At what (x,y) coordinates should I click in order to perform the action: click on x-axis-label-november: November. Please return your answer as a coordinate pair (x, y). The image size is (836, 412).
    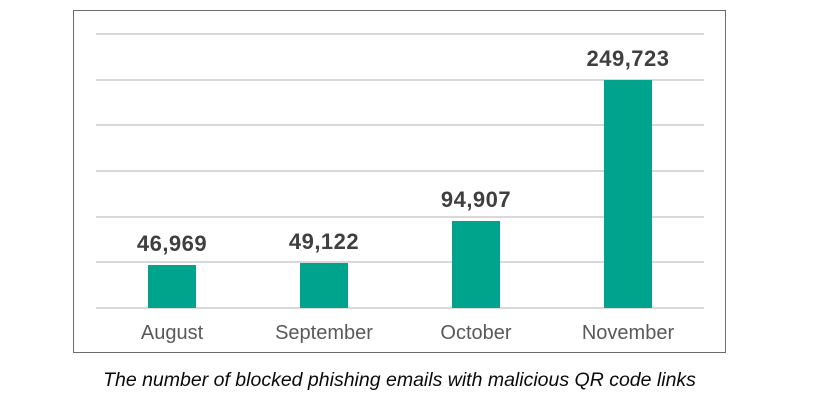
    Looking at the image, I should click on (628, 333).